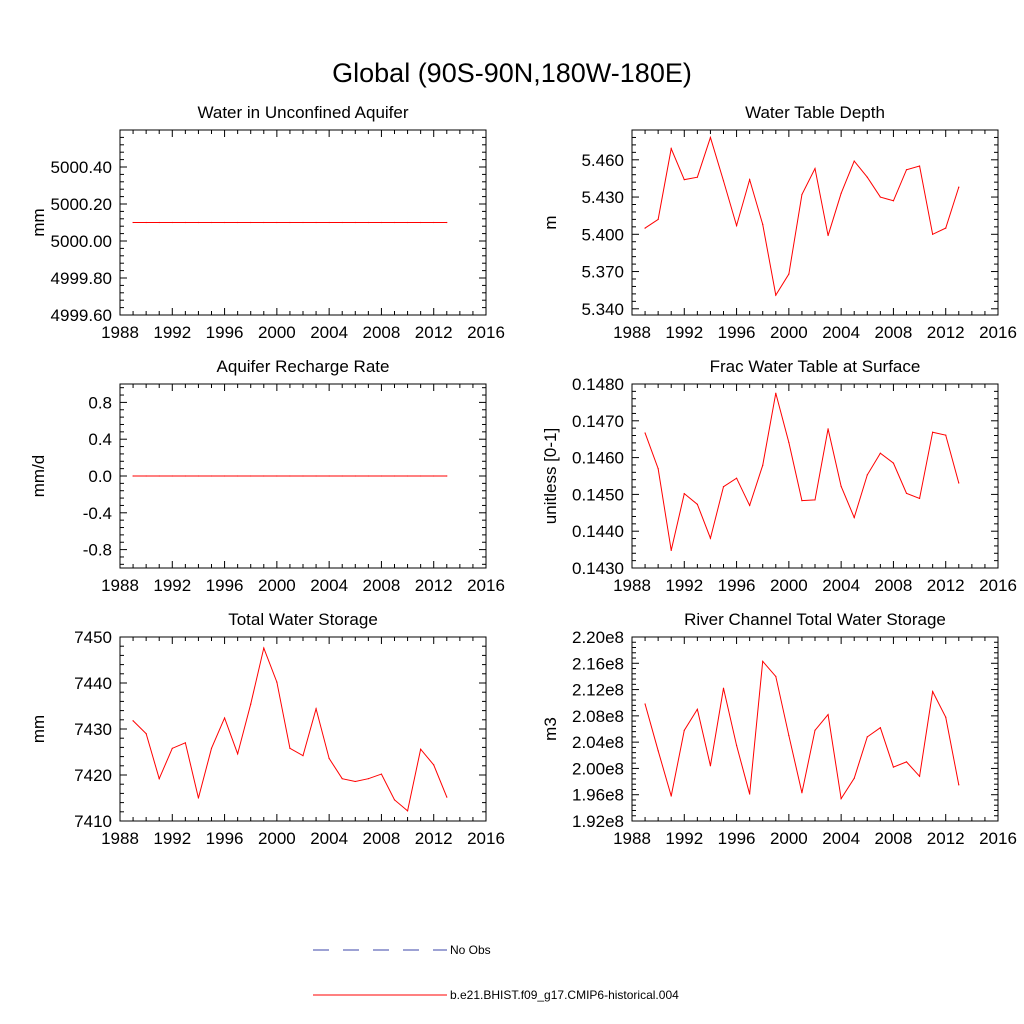 The height and width of the screenshot is (1024, 1024). I want to click on y-tick-label: 7450, so click(93, 637).